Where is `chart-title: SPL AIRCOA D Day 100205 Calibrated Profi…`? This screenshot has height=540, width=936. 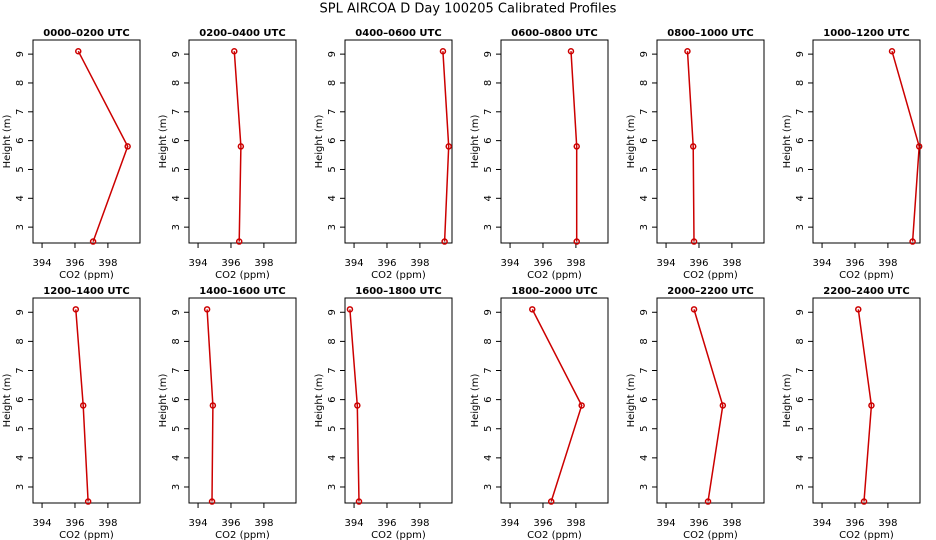
chart-title: SPL AIRCOA D Day 100205 Calibrated Profi… is located at coordinates (468, 9).